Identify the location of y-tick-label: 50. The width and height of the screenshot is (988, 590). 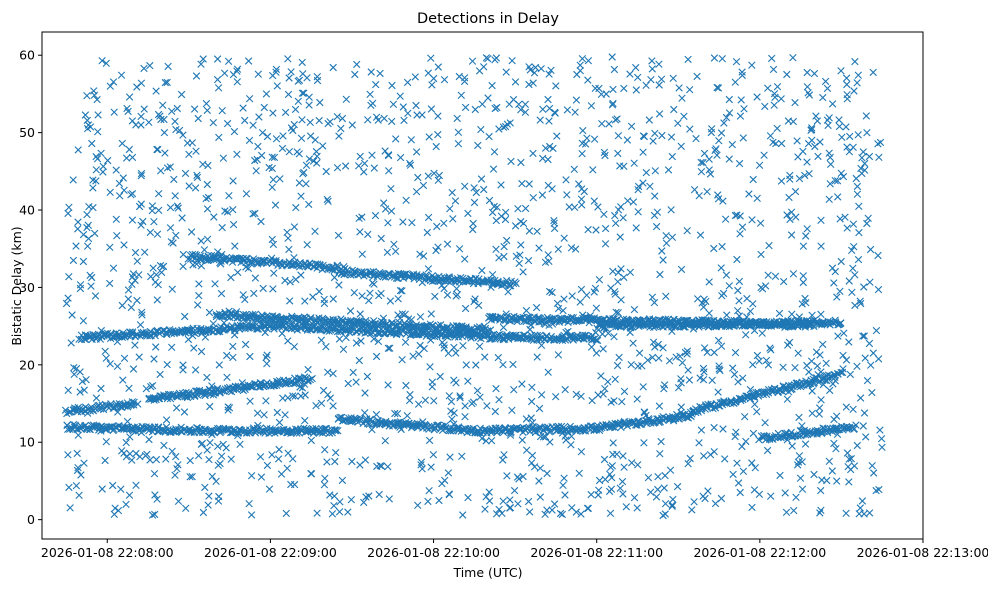
(27, 132).